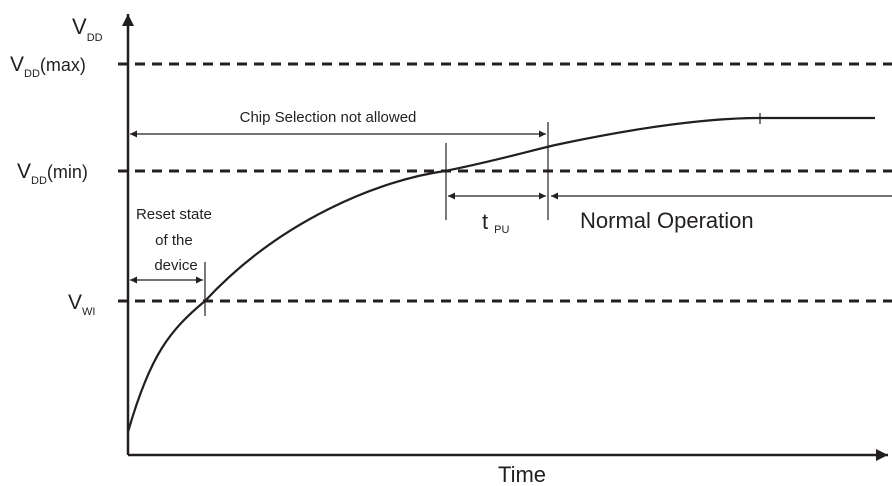 Image resolution: width=892 pixels, height=486 pixels. What do you see at coordinates (67, 172) in the screenshot?
I see `vdd-min-suffix: (min)` at bounding box center [67, 172].